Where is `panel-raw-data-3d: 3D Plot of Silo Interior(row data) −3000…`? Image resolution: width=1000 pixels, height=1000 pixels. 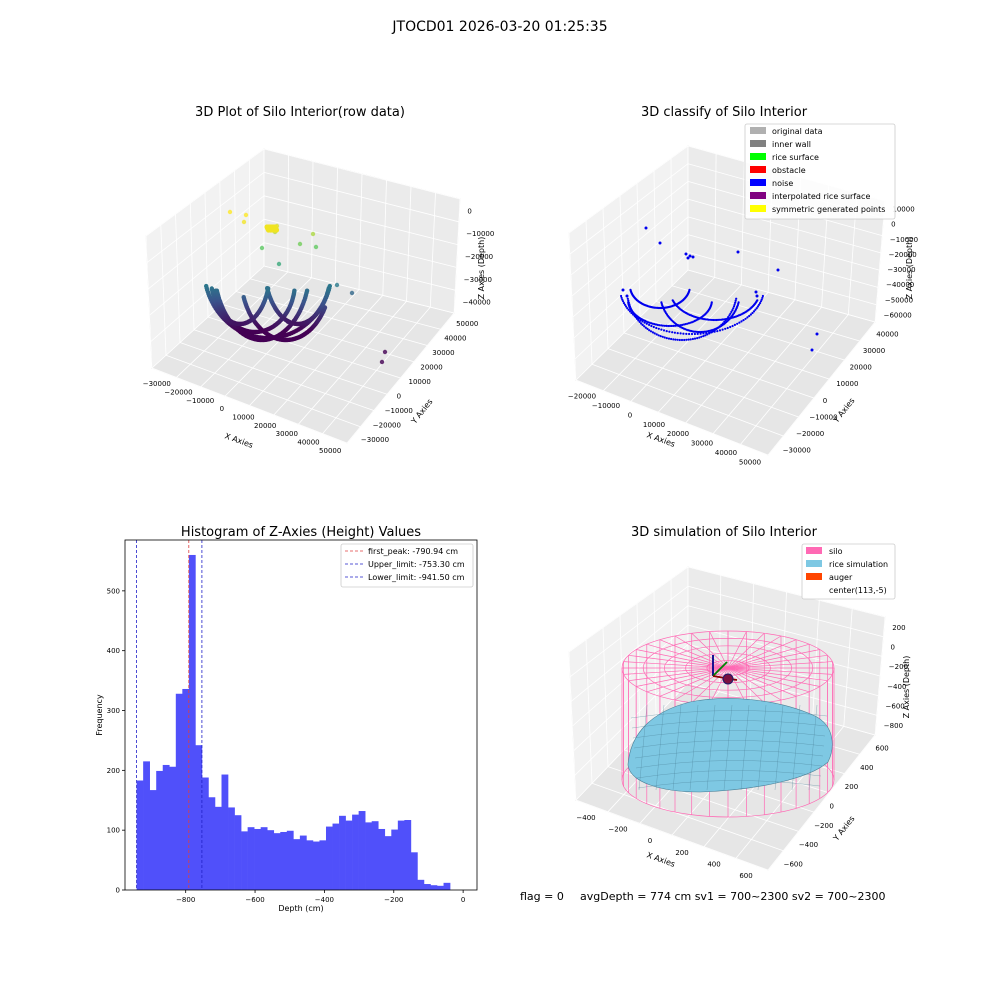
panel-raw-data-3d: 3D Plot of Silo Interior(row data) −3000… is located at coordinates (319, 280).